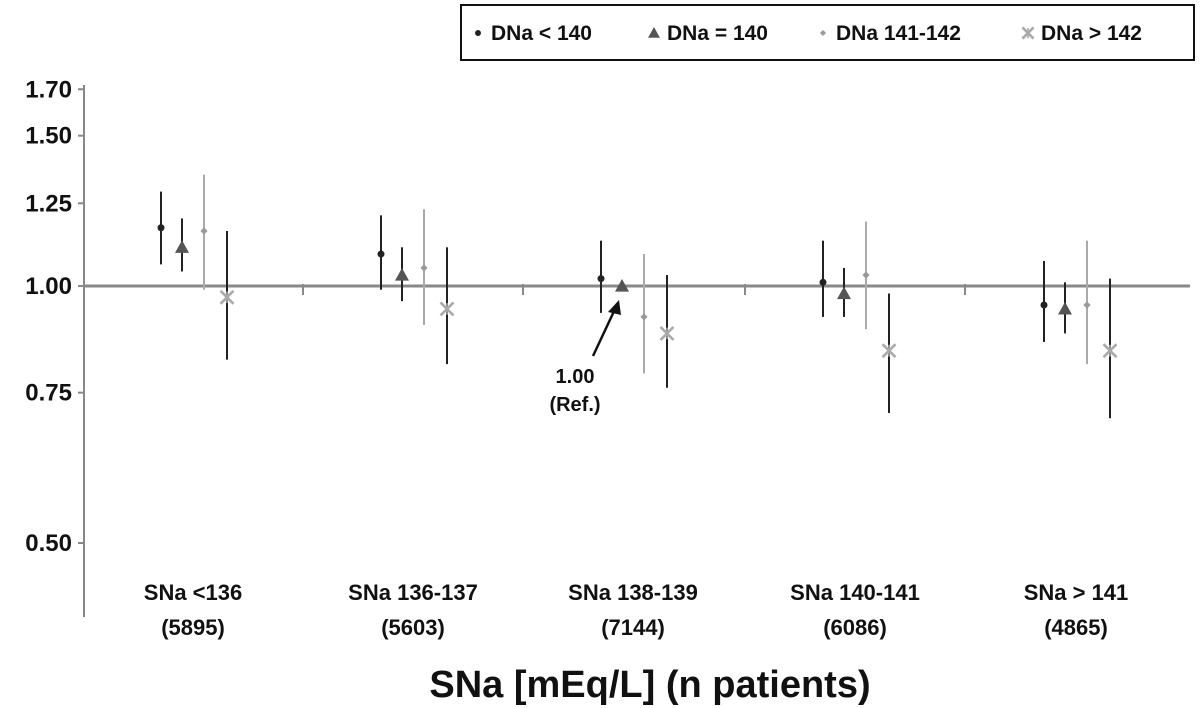  What do you see at coordinates (717, 33) in the screenshot?
I see `legend-label: DNa = 140` at bounding box center [717, 33].